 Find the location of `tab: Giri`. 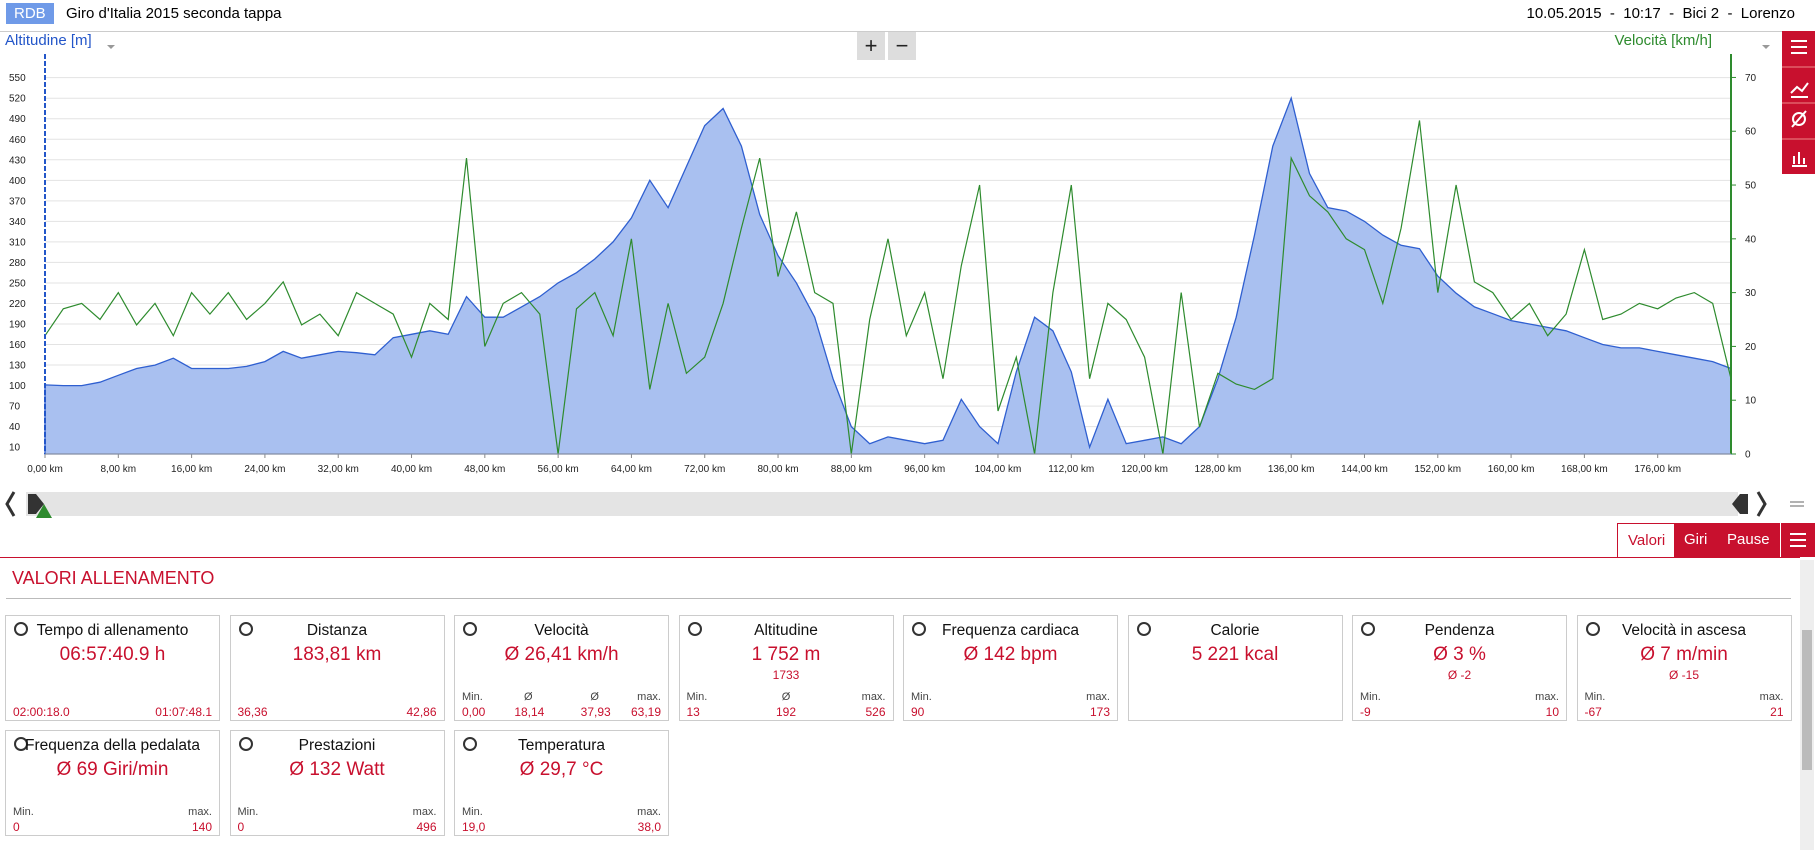

tab: Giri is located at coordinates (1696, 540).